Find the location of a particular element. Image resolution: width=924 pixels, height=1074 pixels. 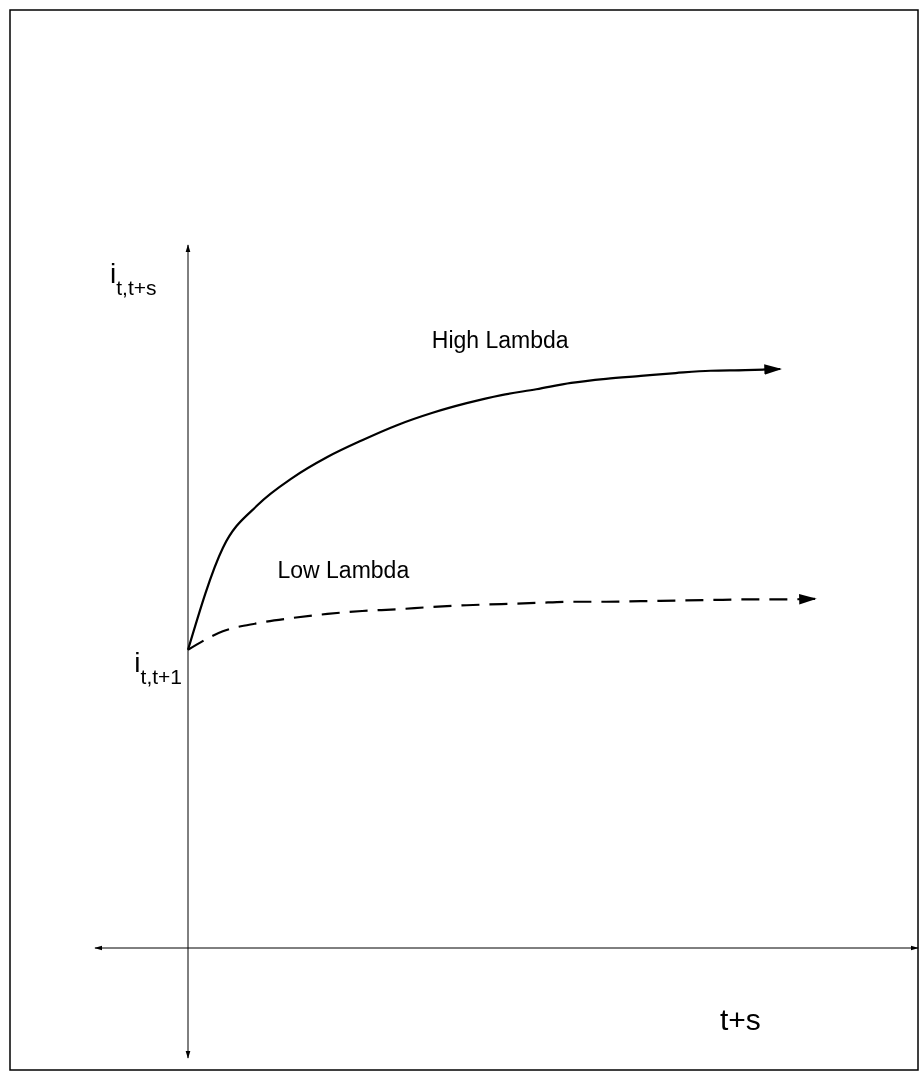

series-label: High Lambda is located at coordinates (500, 340).